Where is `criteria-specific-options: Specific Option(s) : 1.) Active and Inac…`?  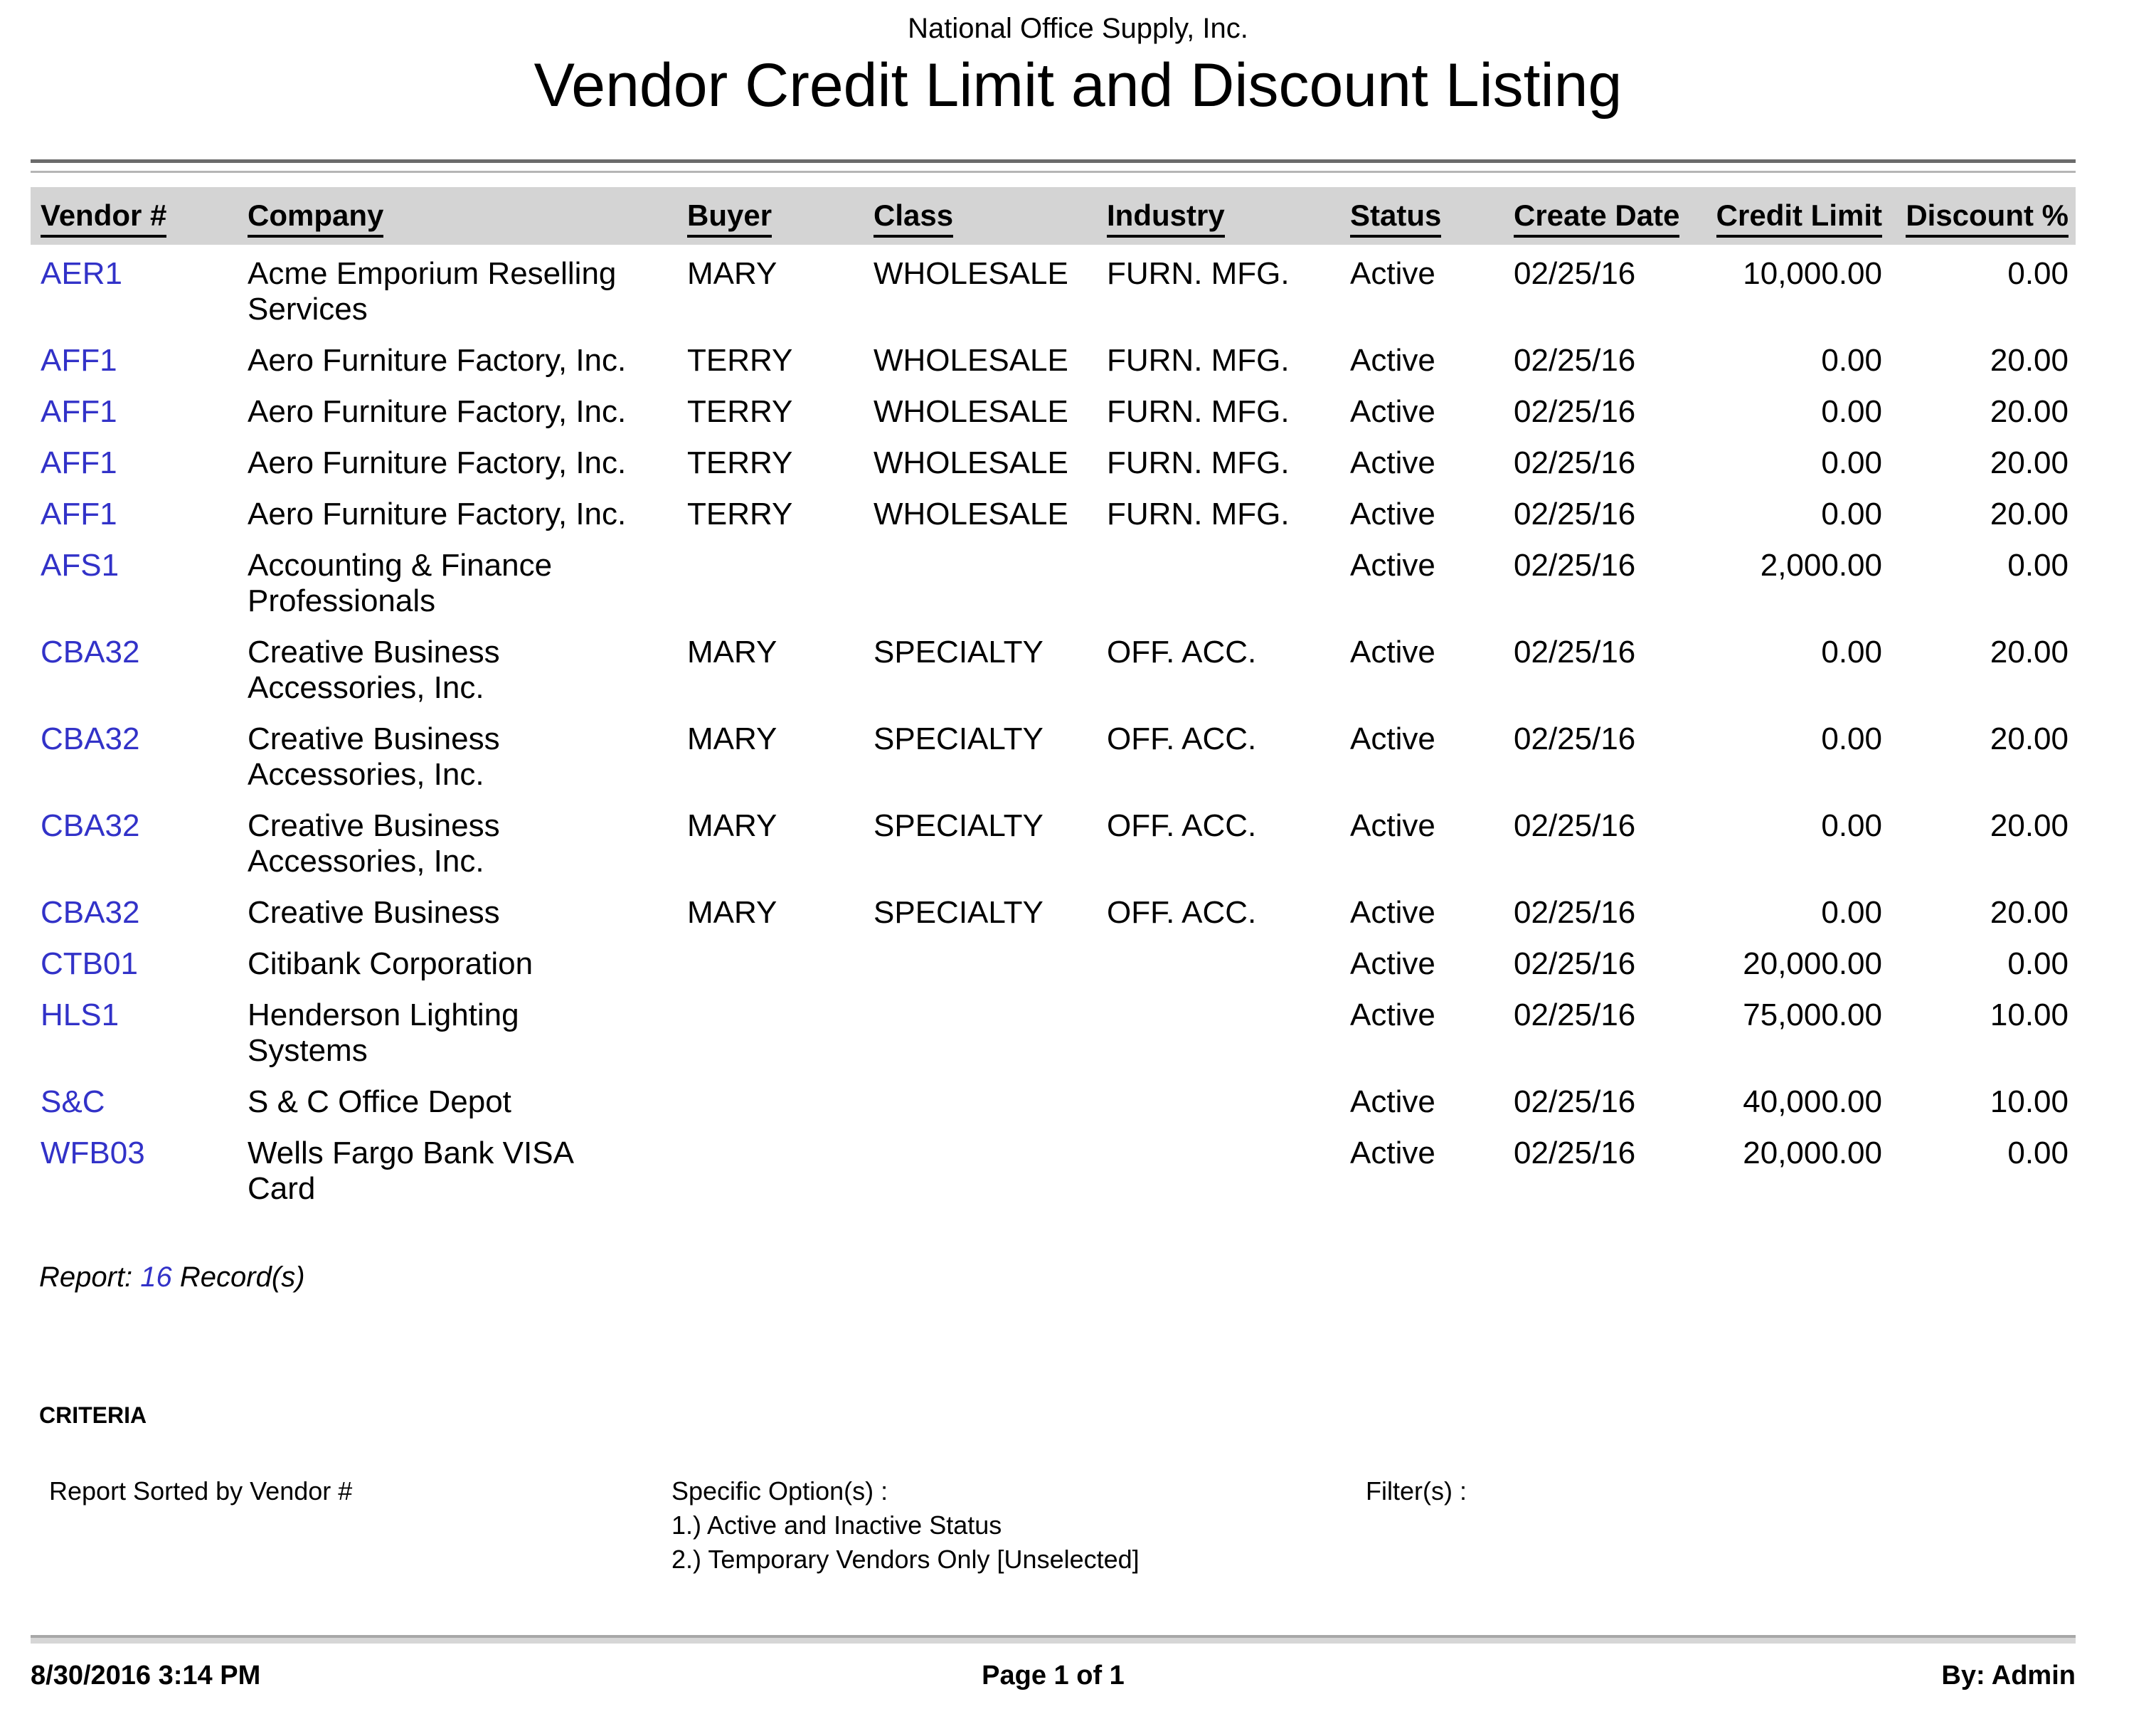
criteria-specific-options: Specific Option(s) : 1.) Active and Inac… is located at coordinates (905, 1525).